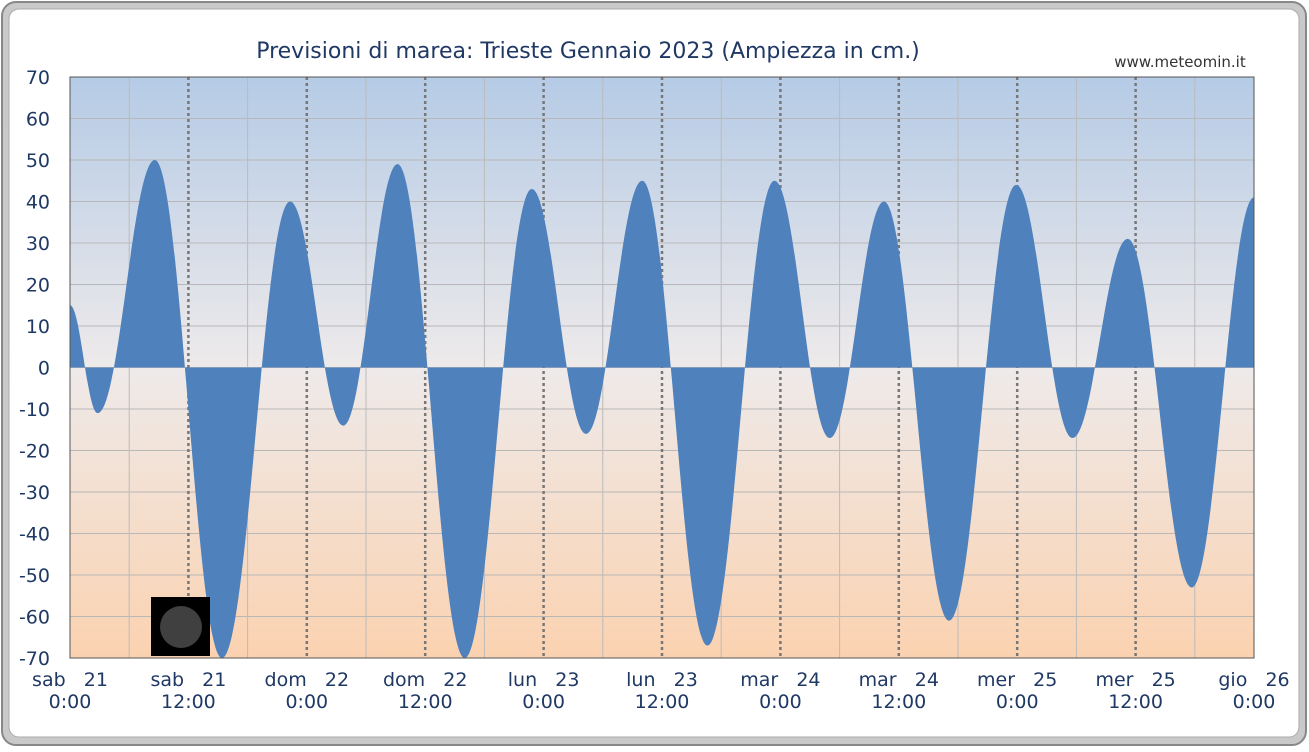  What do you see at coordinates (34, 493) in the screenshot?
I see `y-tick-label: -30` at bounding box center [34, 493].